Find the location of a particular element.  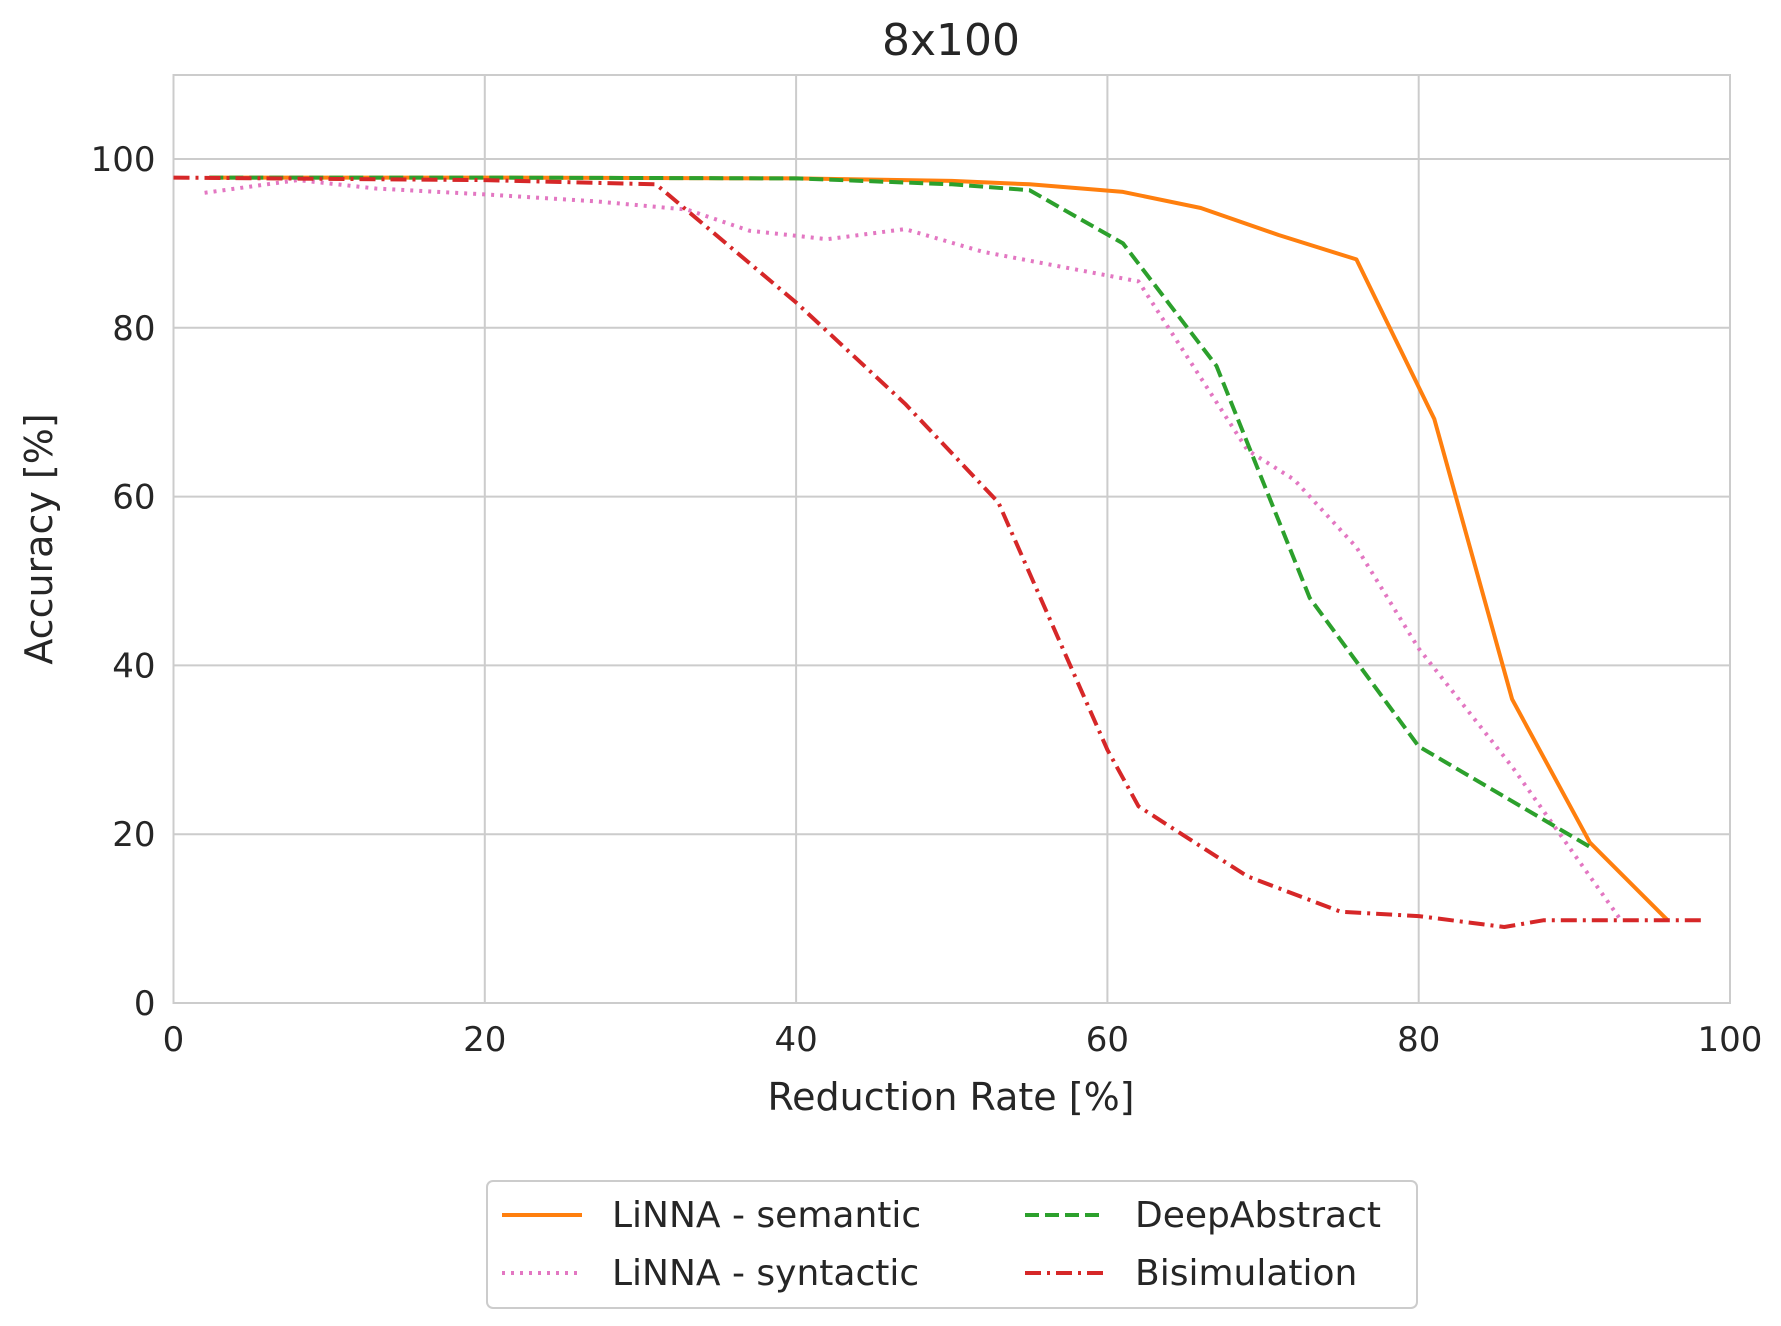

x-tick-label: 60 is located at coordinates (1107, 1040).